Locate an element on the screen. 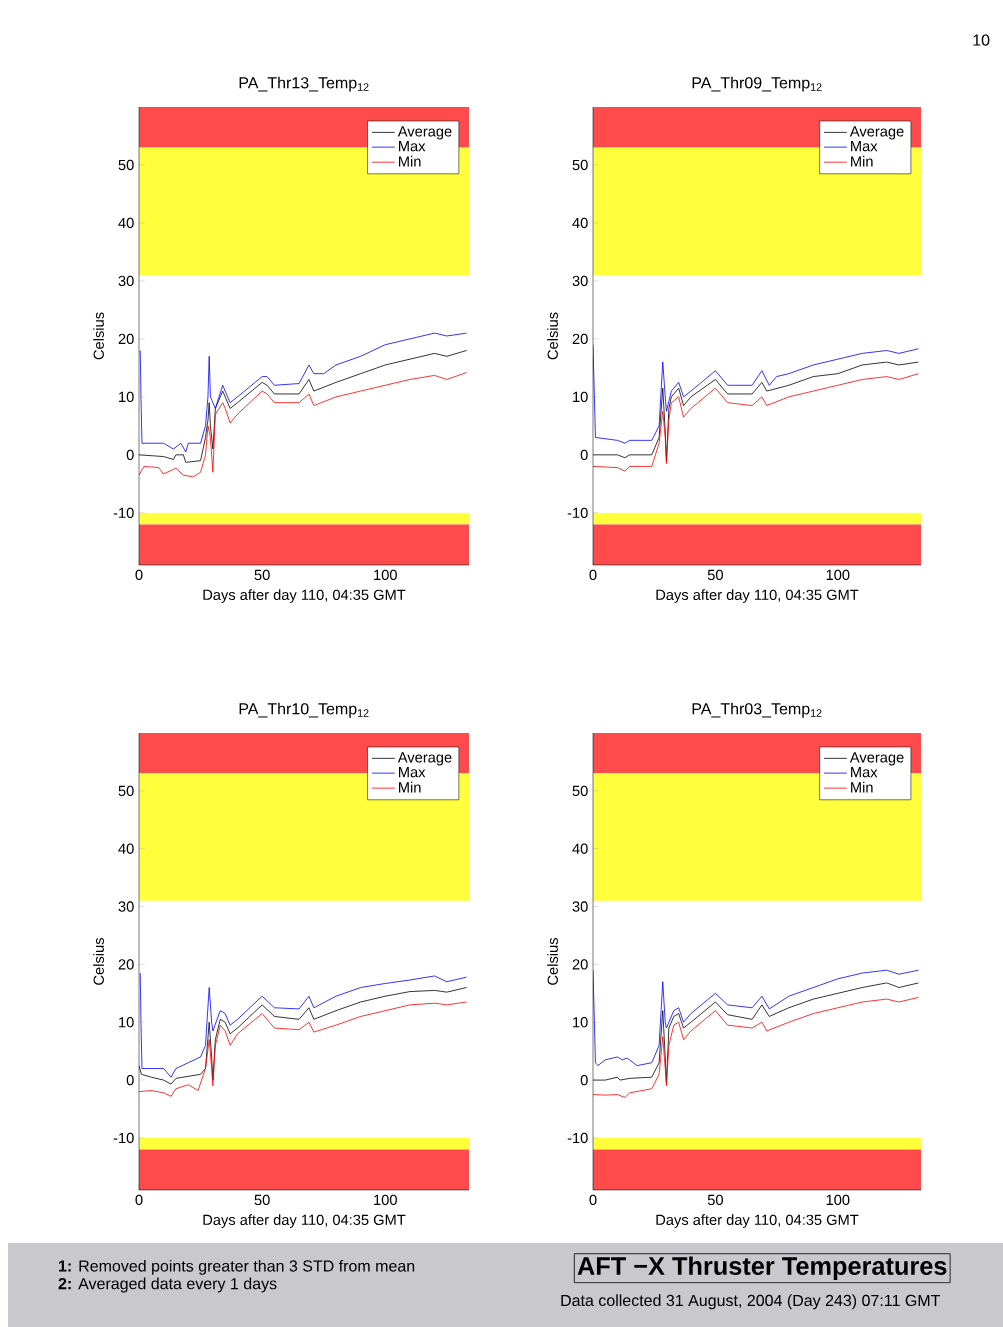  text: AFT −X Thruster Temperatures is located at coordinates (762, 1268).